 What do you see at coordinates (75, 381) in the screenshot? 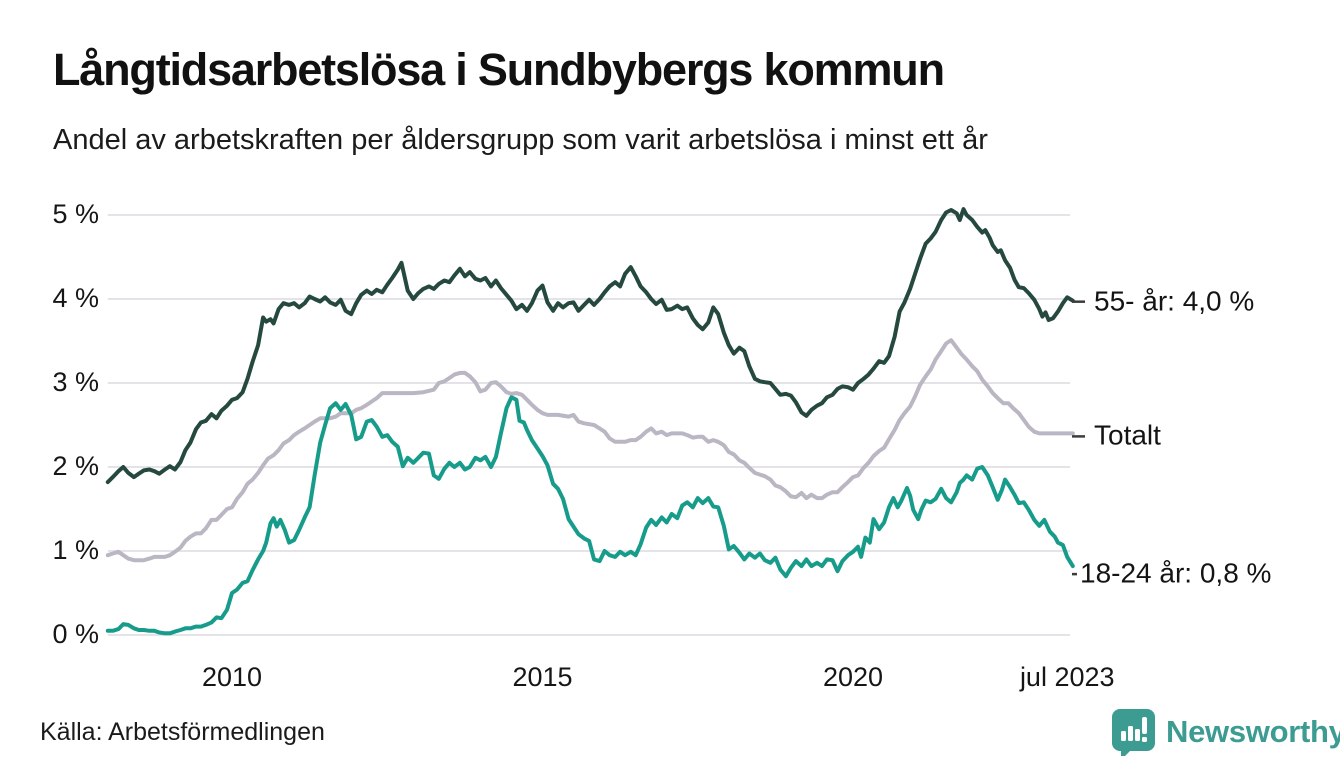
I see `y-axis-tick-label: 3 %` at bounding box center [75, 381].